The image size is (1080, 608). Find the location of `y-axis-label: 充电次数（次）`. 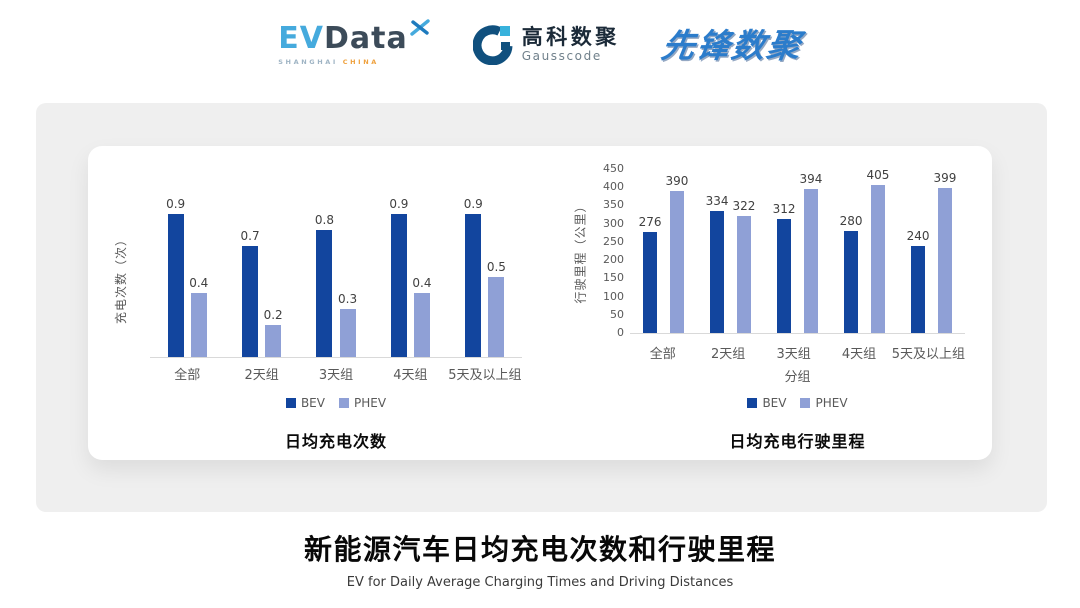

y-axis-label: 充电次数（次） is located at coordinates (120, 278).